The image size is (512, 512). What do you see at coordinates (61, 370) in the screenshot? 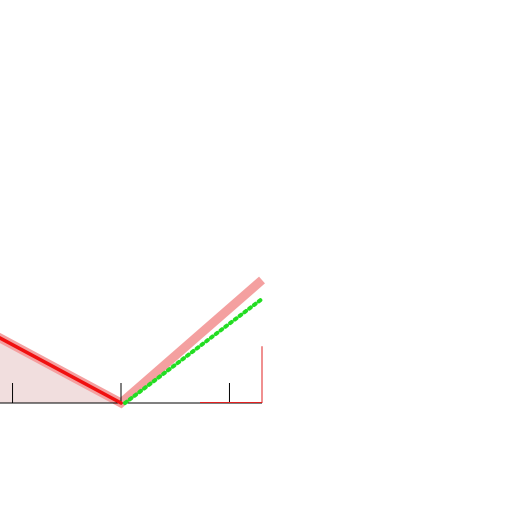
I see `series-line` at bounding box center [61, 370].